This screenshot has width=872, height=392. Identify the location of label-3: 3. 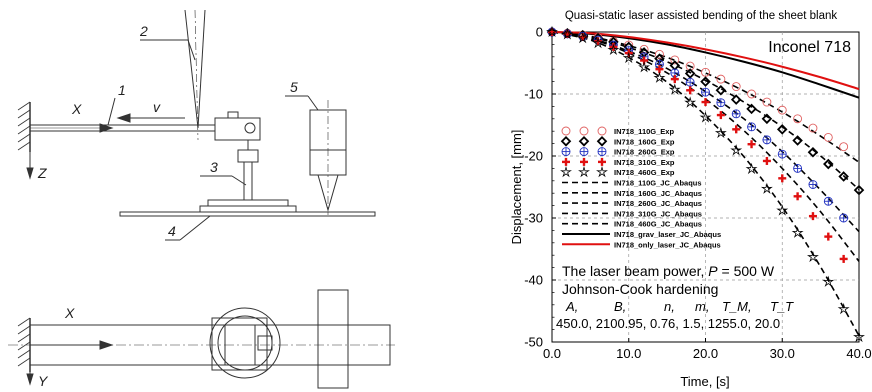
(214, 167).